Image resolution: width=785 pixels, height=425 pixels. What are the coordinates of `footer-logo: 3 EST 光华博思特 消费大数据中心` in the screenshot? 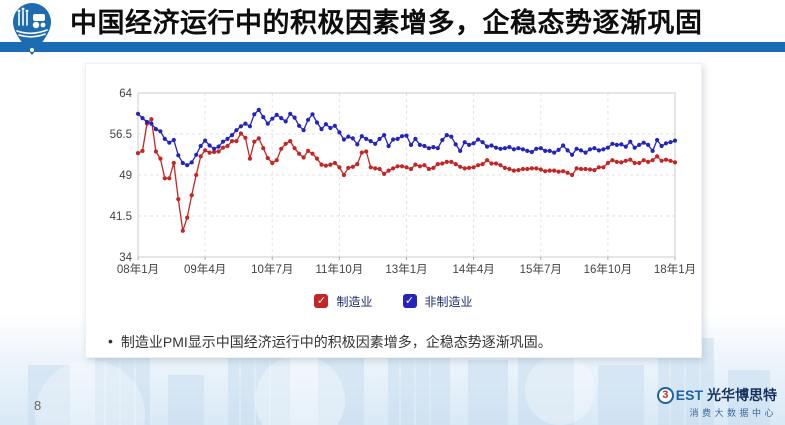 It's located at (716, 402).